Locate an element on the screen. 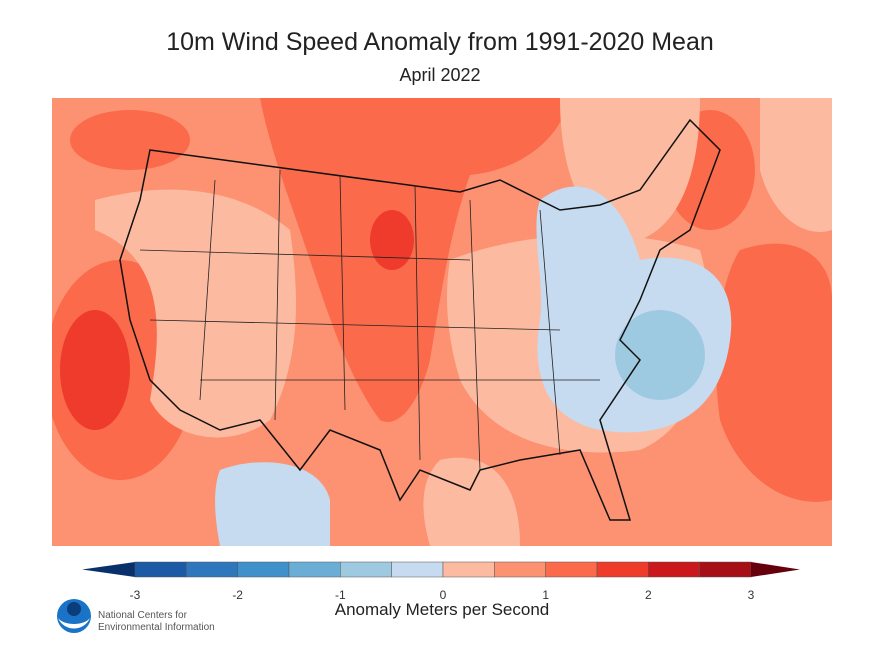  colorbar is located at coordinates (441, 569).